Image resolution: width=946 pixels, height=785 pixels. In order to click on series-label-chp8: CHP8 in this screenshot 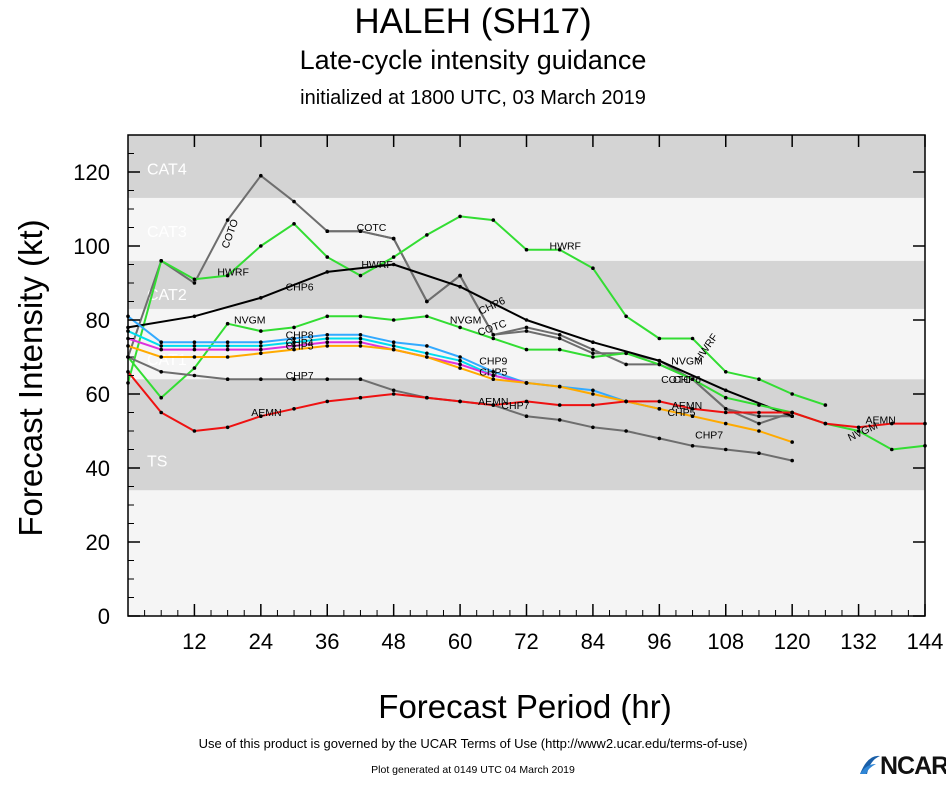, I will do `click(300, 336)`.